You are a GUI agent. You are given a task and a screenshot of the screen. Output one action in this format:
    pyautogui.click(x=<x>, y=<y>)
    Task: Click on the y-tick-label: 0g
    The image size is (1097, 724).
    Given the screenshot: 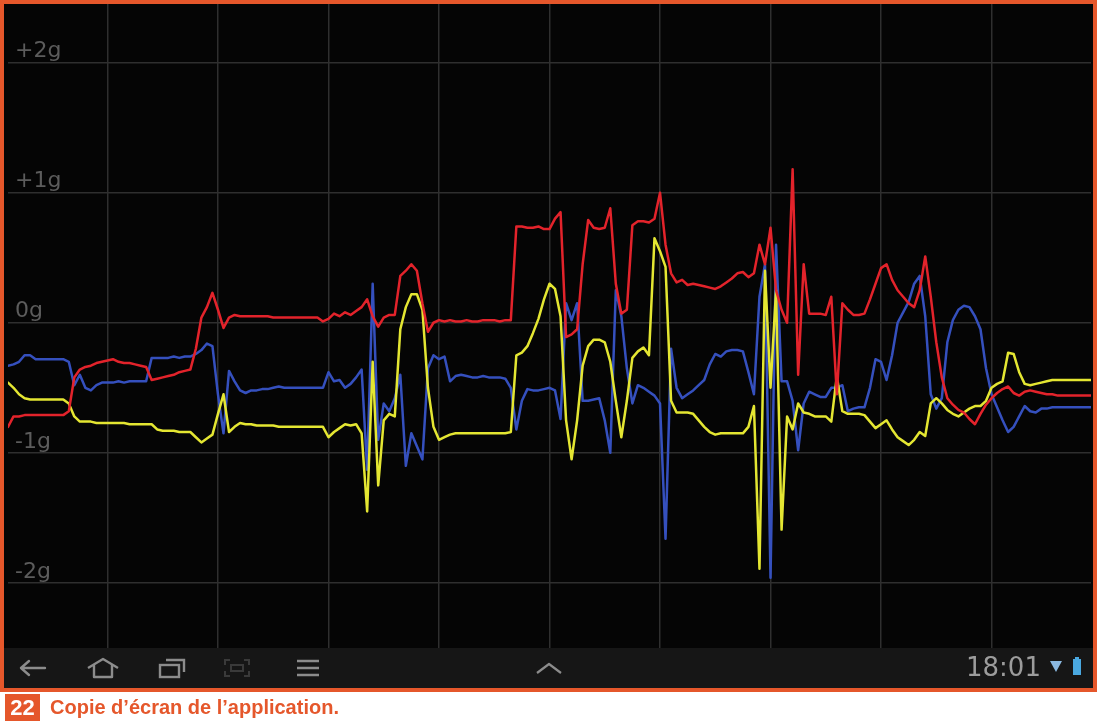 What is the action you would take?
    pyautogui.click(x=29, y=310)
    